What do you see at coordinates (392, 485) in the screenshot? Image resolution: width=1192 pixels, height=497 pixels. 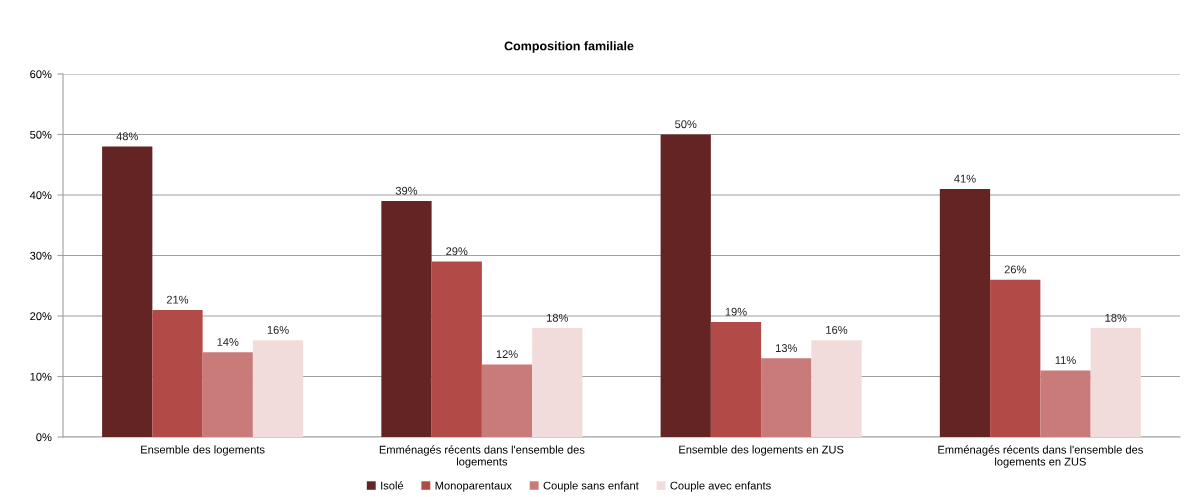 I see `legend-label: Isolé` at bounding box center [392, 485].